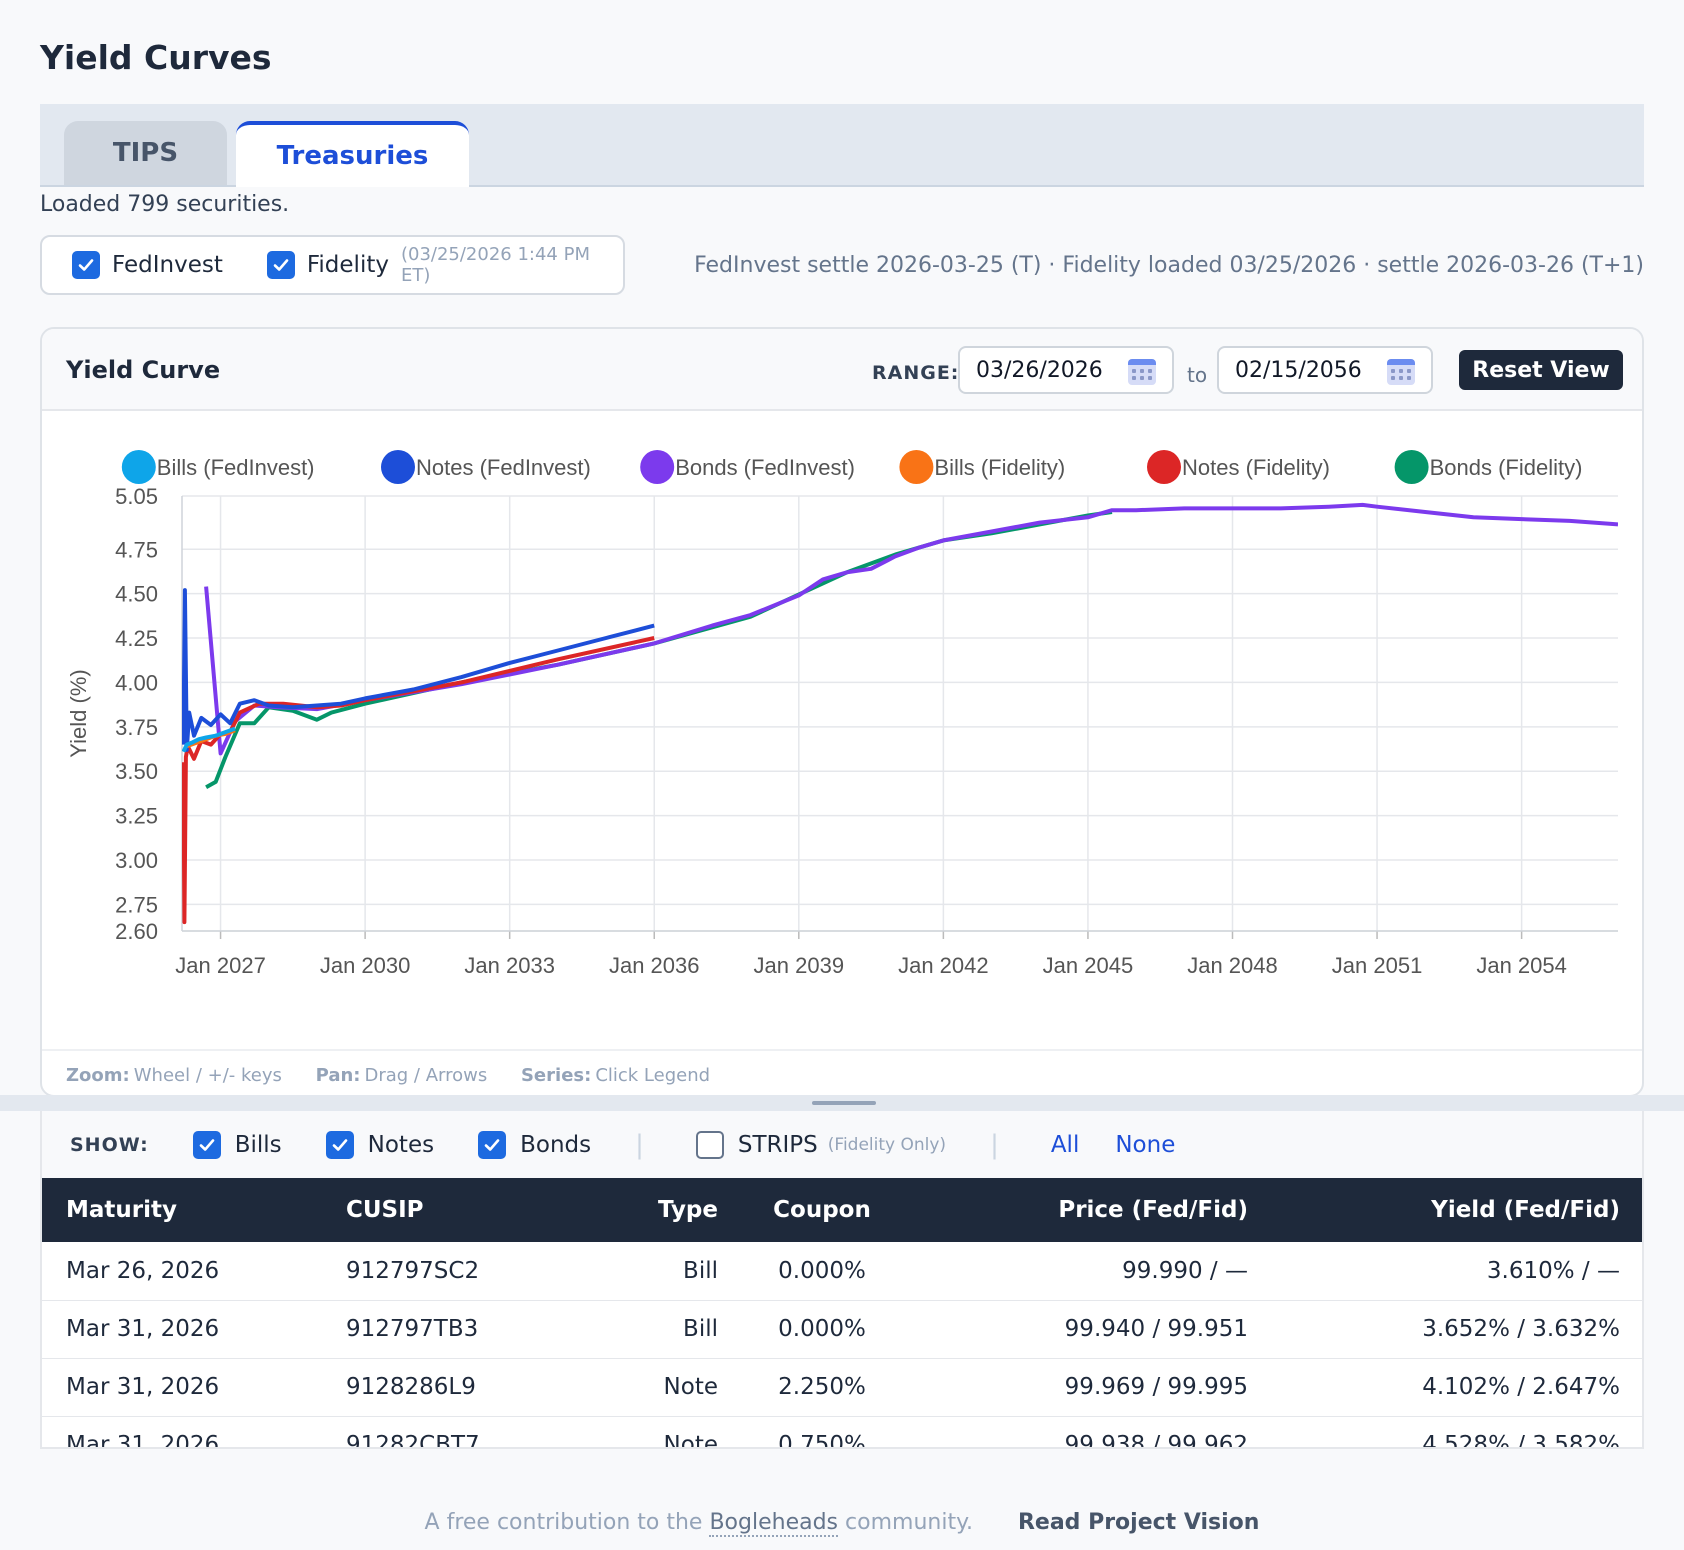 Image resolution: width=1684 pixels, height=1550 pixels. I want to click on legend-swatch-bills-fidelity, so click(916, 467).